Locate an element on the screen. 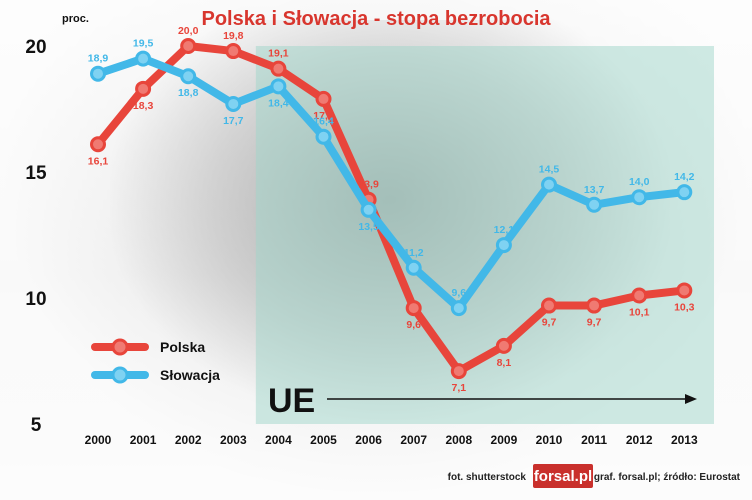 The height and width of the screenshot is (500, 752). data-label-slowacja: 12,1 is located at coordinates (504, 230).